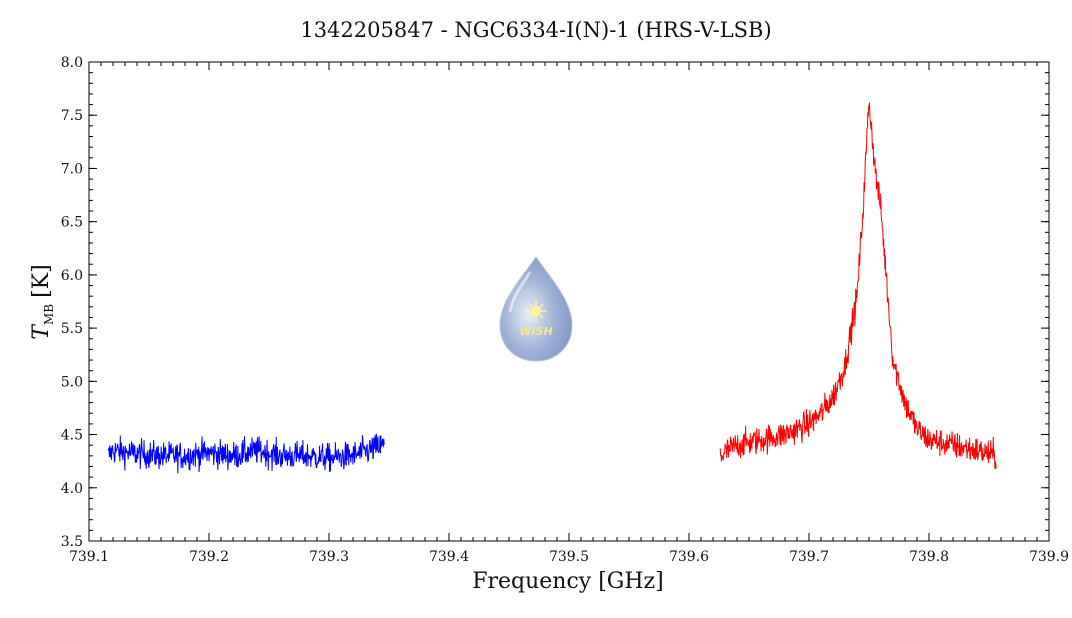 Image resolution: width=1072 pixels, height=618 pixels. I want to click on x-tick-label: 739.3, so click(329, 557).